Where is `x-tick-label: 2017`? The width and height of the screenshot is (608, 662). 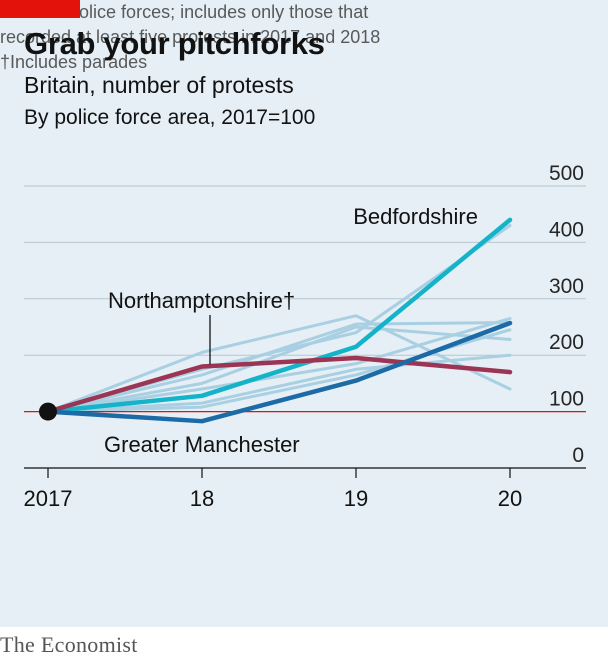 x-tick-label: 2017 is located at coordinates (48, 498).